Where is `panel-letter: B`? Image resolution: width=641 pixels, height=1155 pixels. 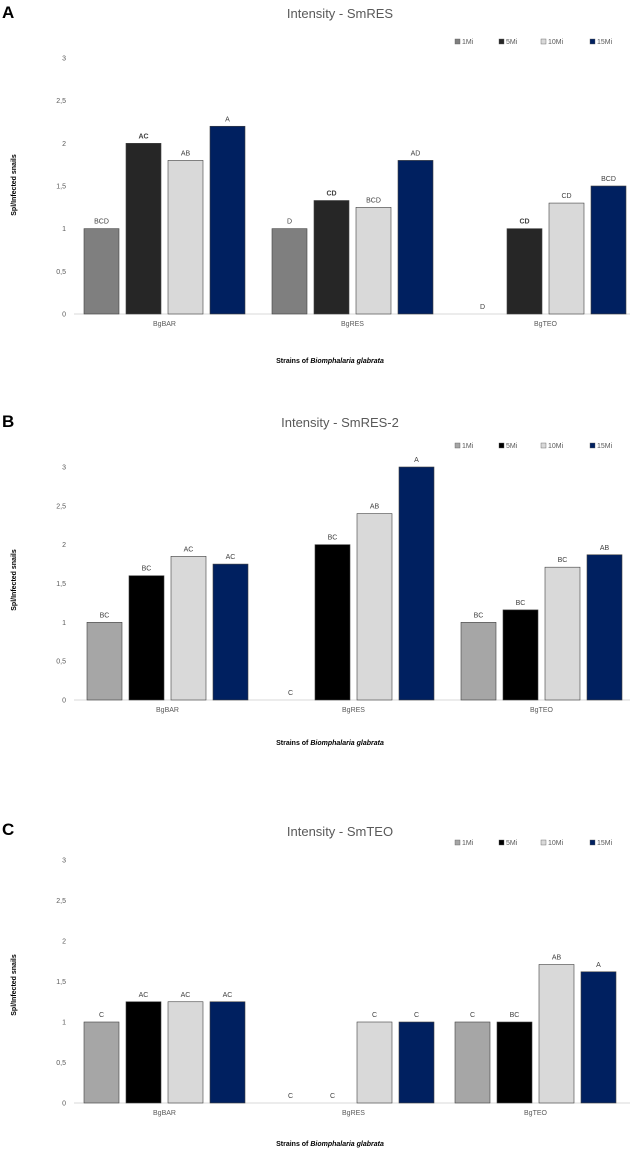
panel-letter: B is located at coordinates (8, 421).